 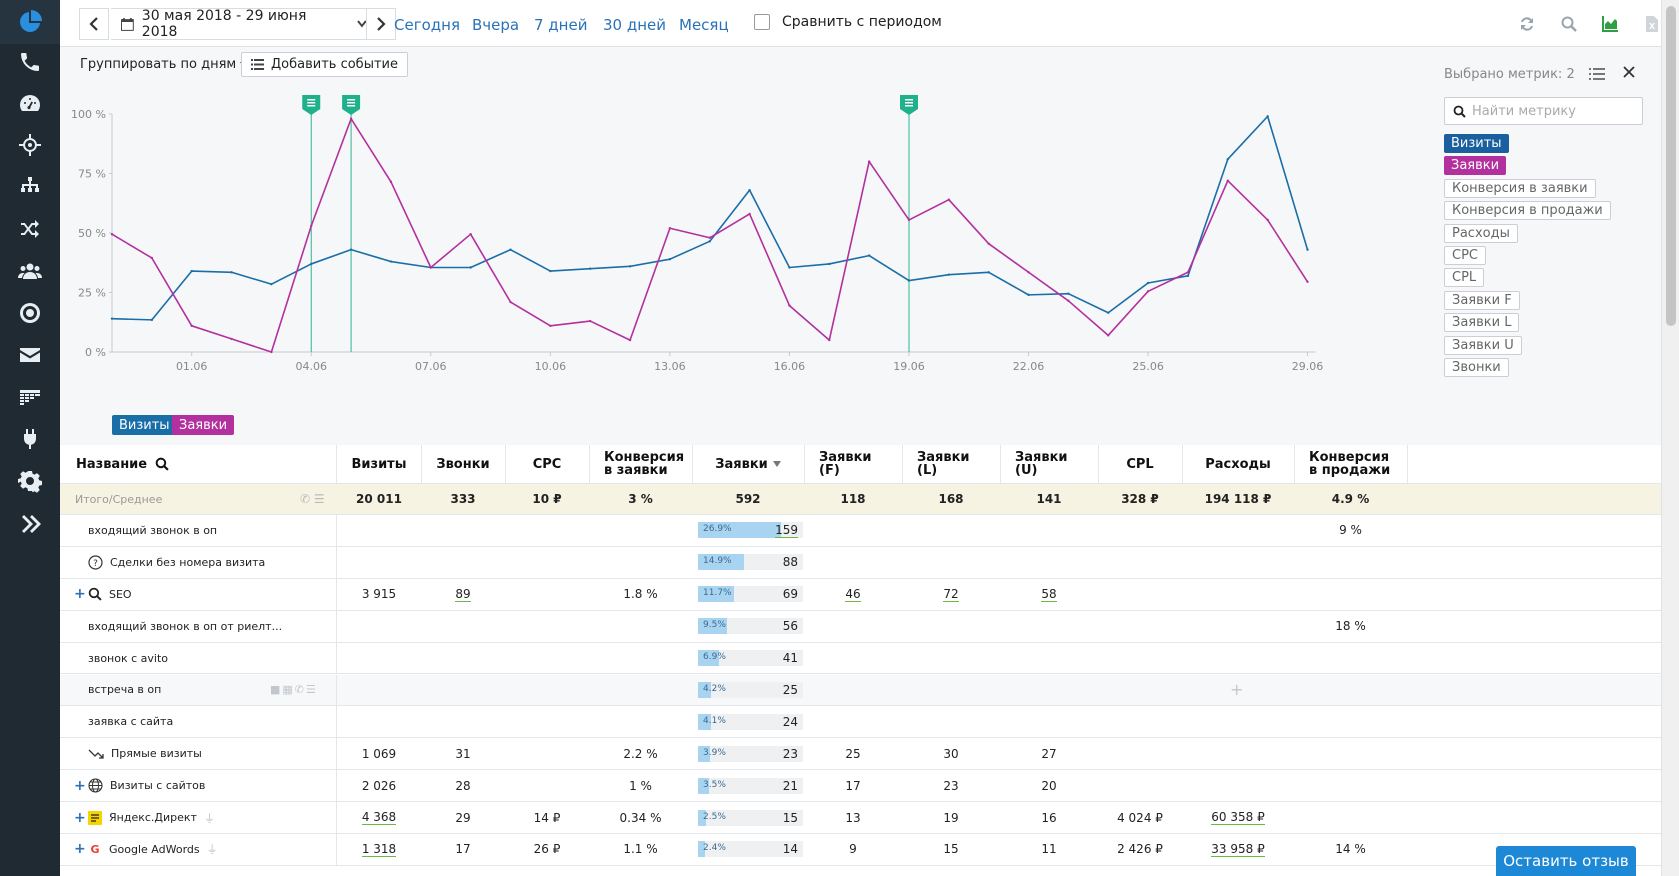 I want to click on header-cpc: CPC, so click(x=547, y=464).